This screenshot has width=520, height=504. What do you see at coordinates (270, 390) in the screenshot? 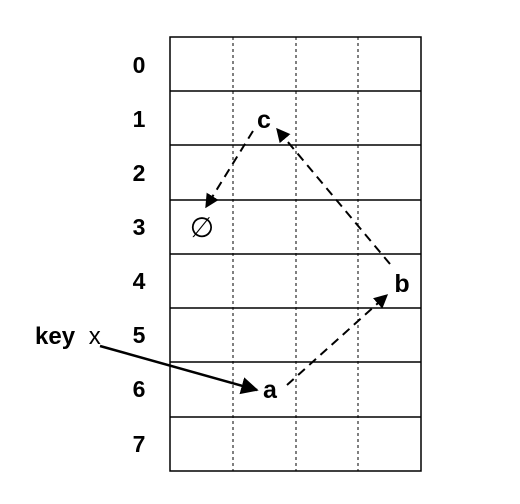
I see `node-a: a` at bounding box center [270, 390].